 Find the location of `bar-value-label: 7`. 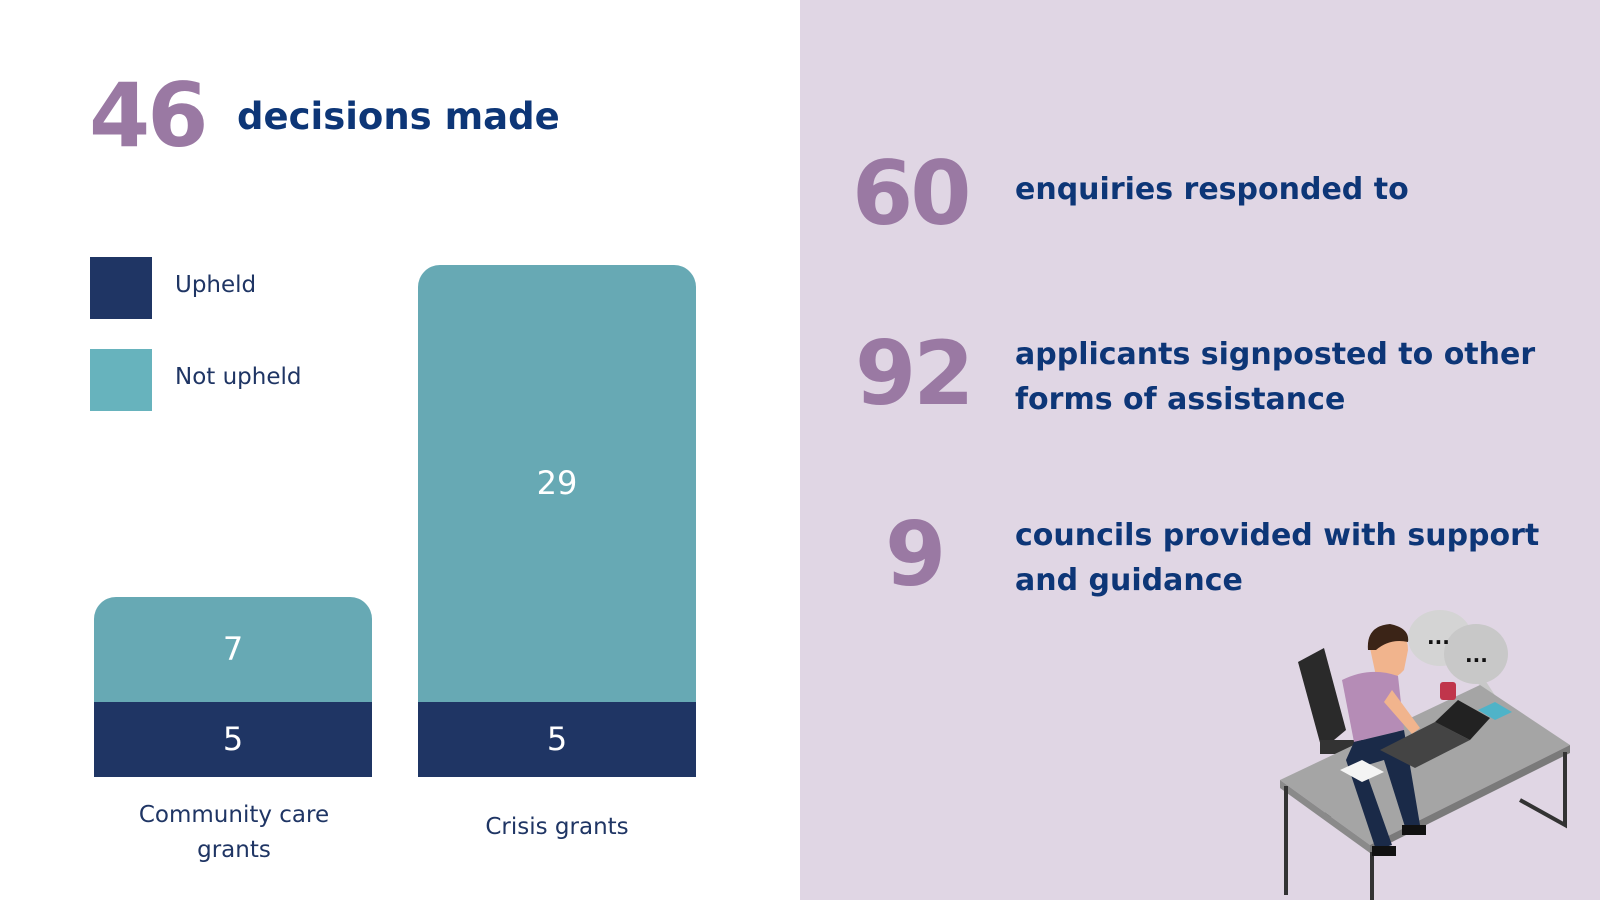

bar-value-label: 7 is located at coordinates (233, 648).